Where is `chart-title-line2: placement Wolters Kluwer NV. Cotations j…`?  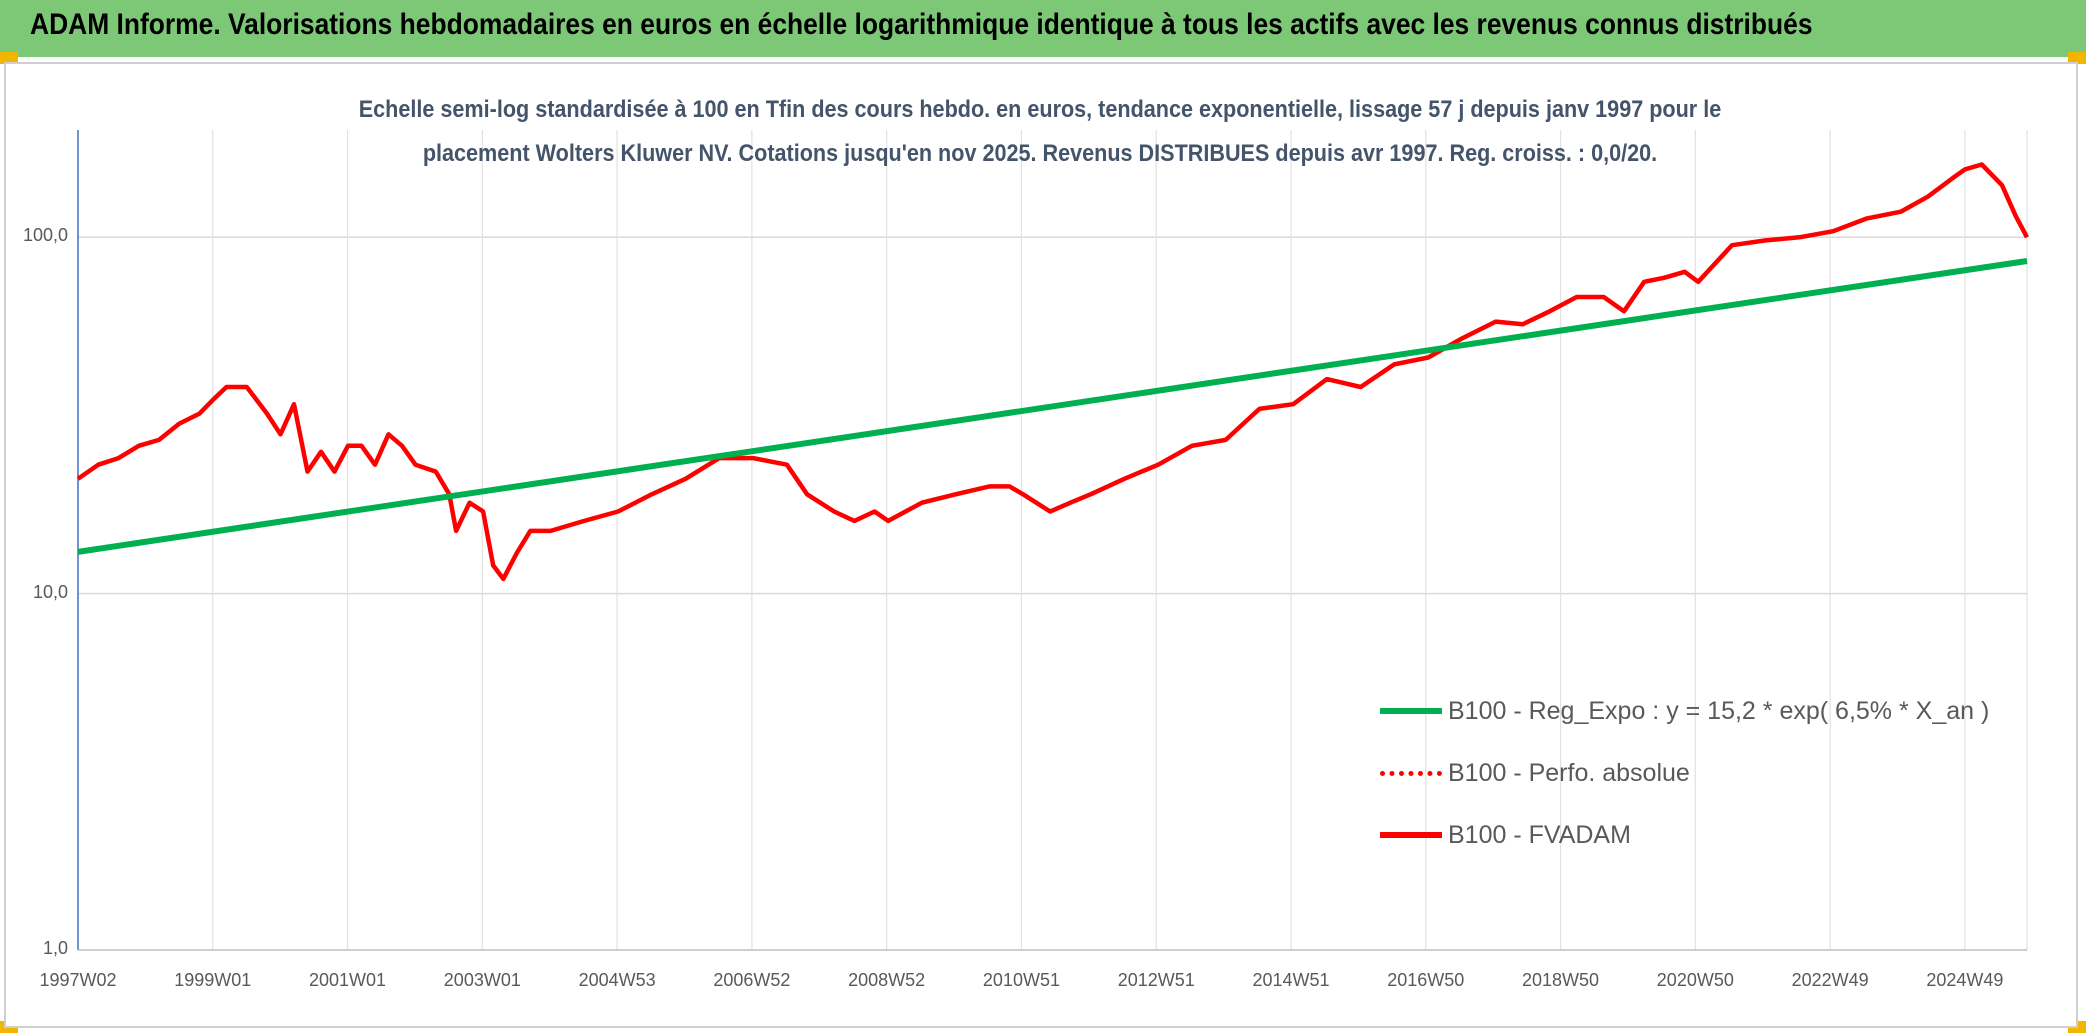
chart-title-line2: placement Wolters Kluwer NV. Cotations j… is located at coordinates (1040, 153).